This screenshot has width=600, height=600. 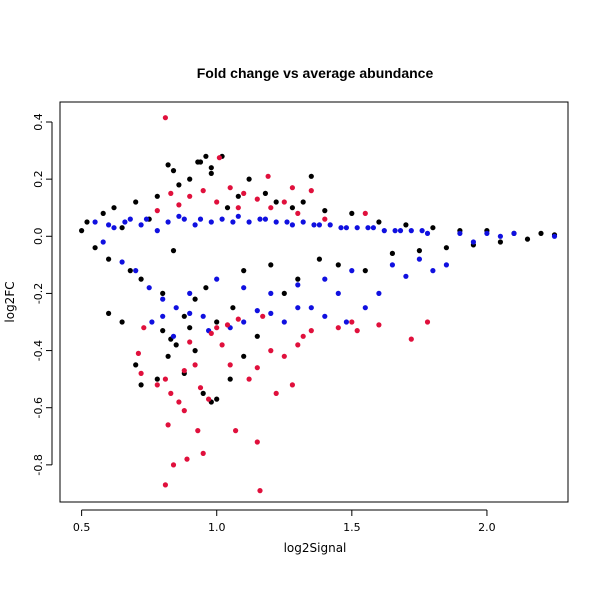 What do you see at coordinates (38, 293) in the screenshot?
I see `y-tick-label: -0.2` at bounding box center [38, 293].